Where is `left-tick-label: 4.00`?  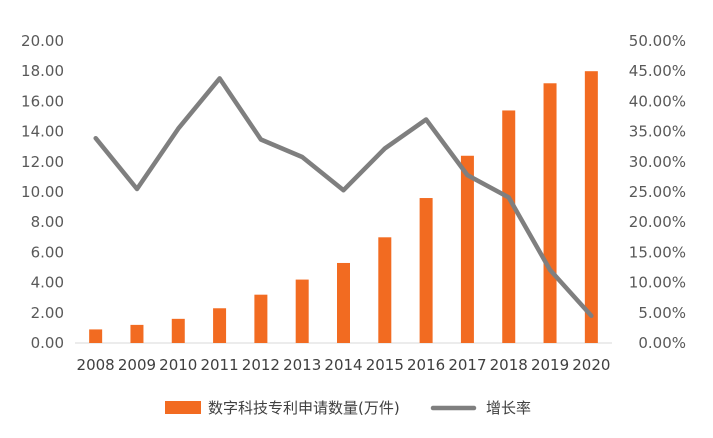
left-tick-label: 4.00 is located at coordinates (47, 283).